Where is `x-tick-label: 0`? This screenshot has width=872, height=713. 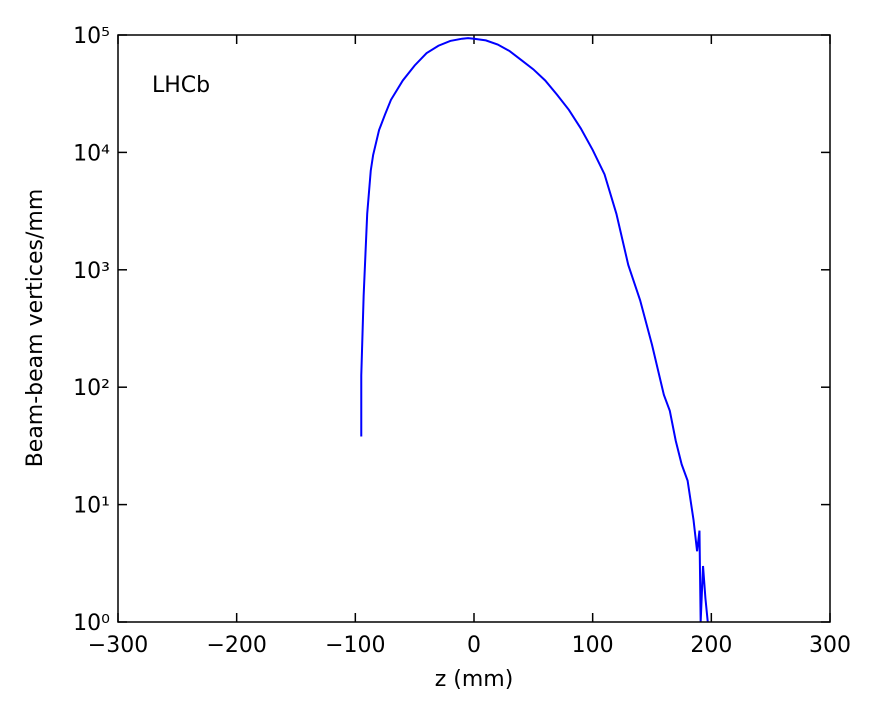
x-tick-label: 0 is located at coordinates (474, 645).